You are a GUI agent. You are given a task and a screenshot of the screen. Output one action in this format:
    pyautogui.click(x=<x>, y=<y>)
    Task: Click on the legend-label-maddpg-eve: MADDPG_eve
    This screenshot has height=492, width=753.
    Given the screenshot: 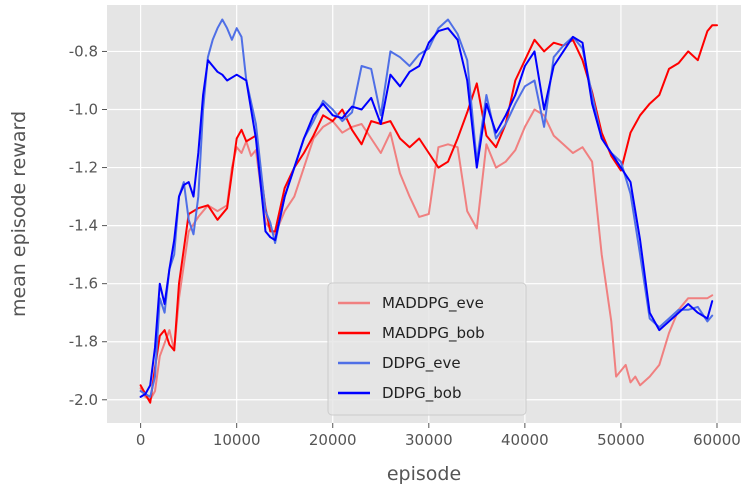 What is the action you would take?
    pyautogui.click(x=433, y=303)
    